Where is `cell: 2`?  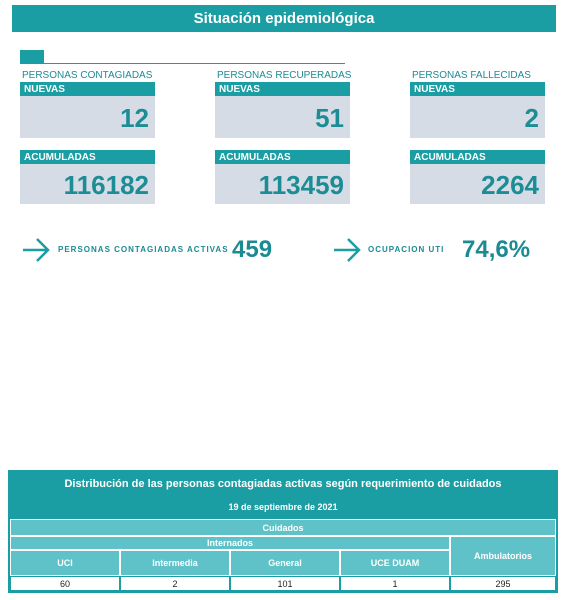 cell: 2 is located at coordinates (175, 583).